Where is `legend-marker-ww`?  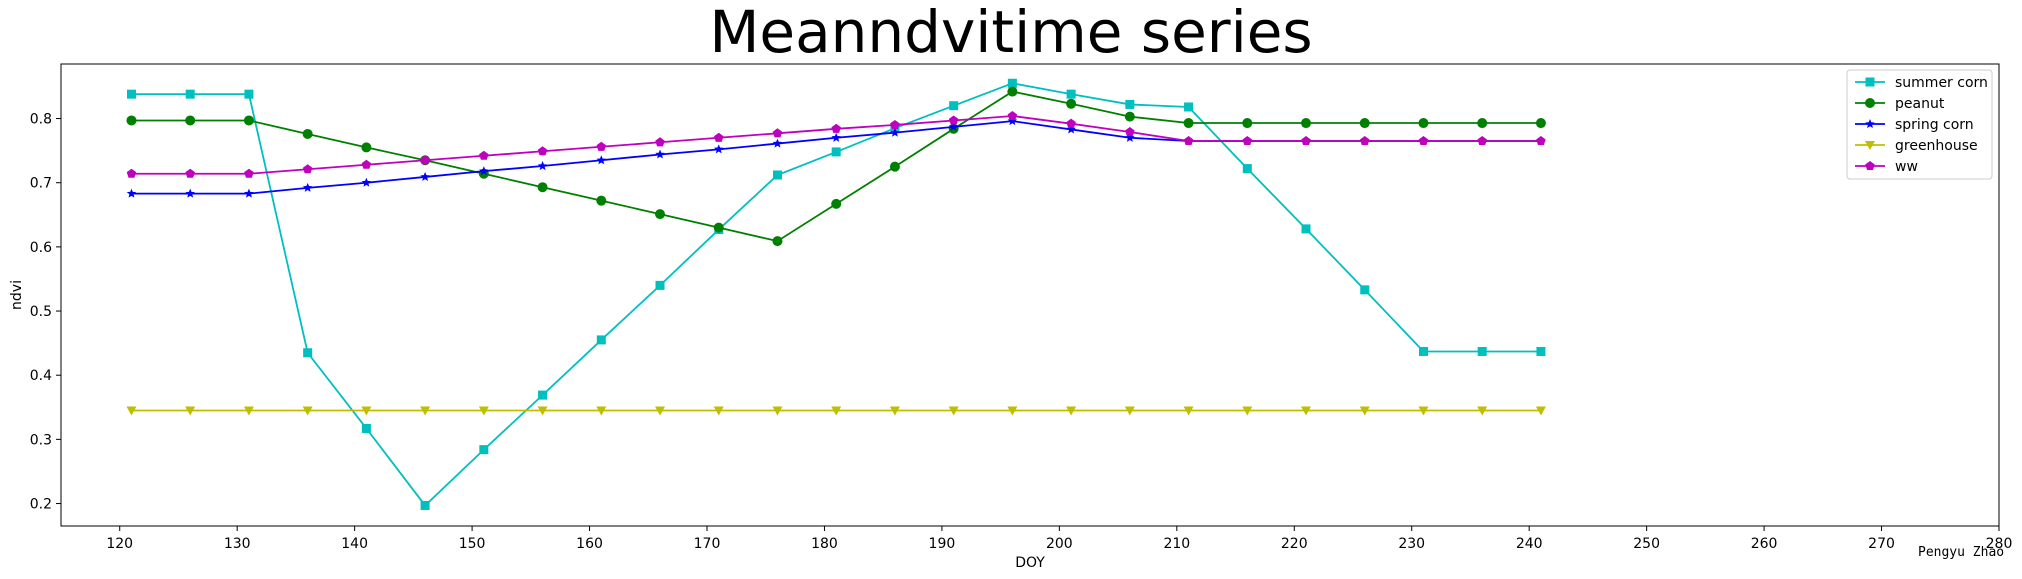 legend-marker-ww is located at coordinates (1870, 166).